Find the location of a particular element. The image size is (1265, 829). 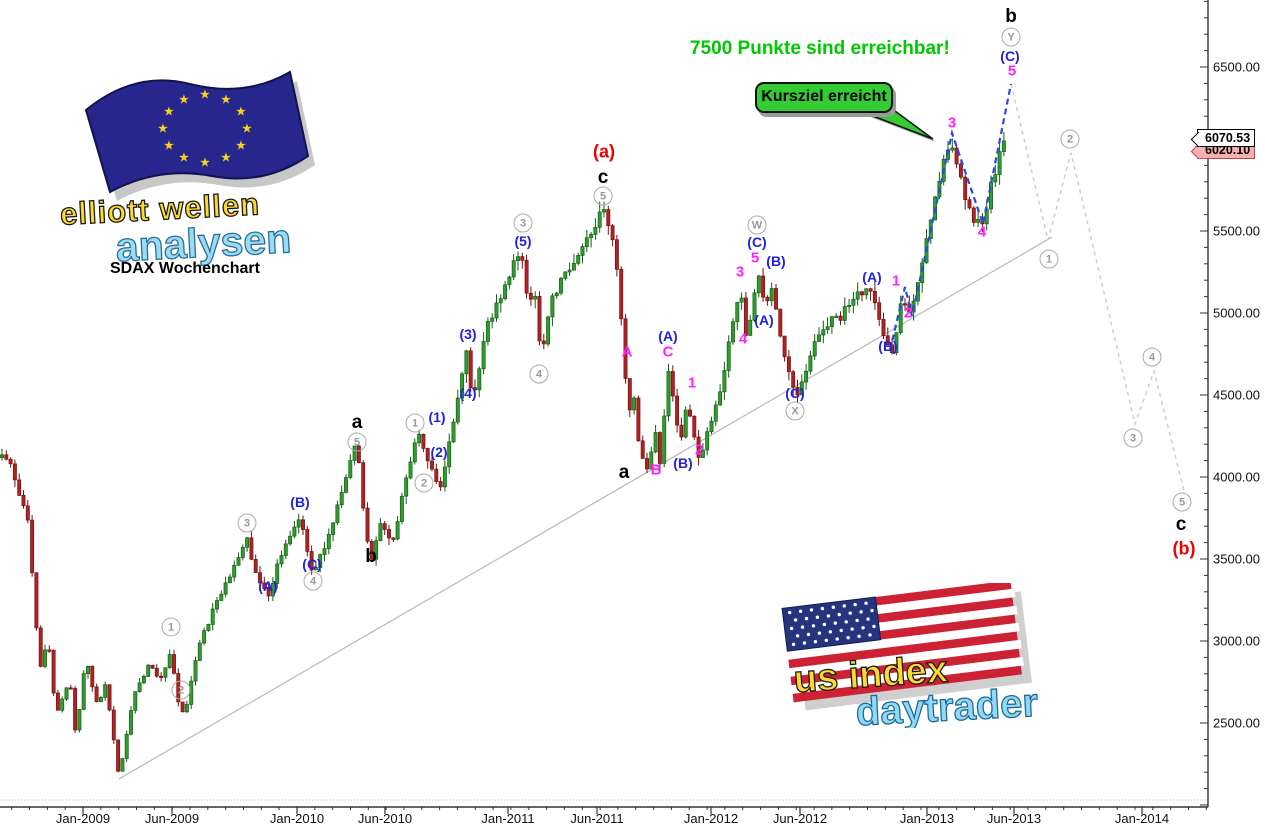

x-axis-label: Jan-2011 is located at coordinates (508, 818).